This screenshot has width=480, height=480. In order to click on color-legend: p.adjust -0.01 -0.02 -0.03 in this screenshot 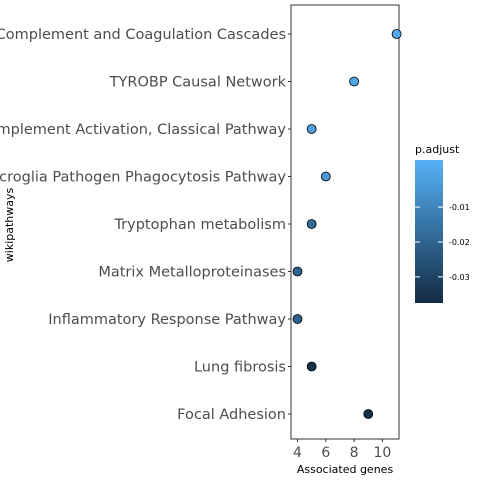, I will do `click(442, 223)`.